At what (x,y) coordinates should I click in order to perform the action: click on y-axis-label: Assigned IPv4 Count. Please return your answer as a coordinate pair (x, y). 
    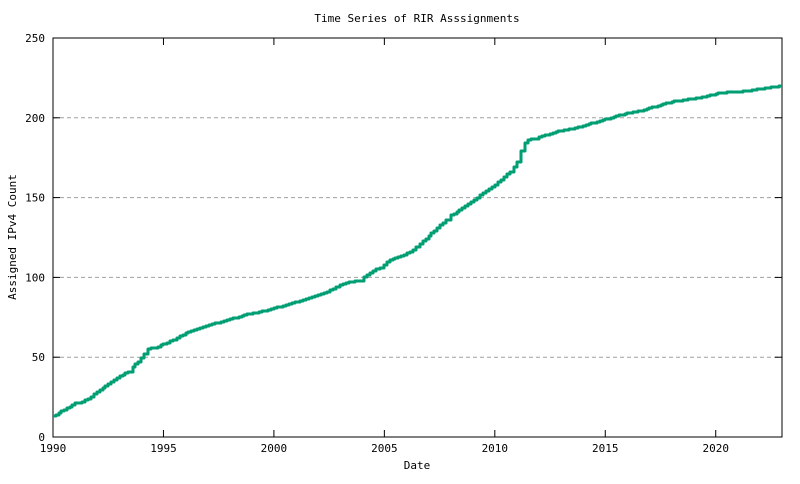
    Looking at the image, I should click on (12, 237).